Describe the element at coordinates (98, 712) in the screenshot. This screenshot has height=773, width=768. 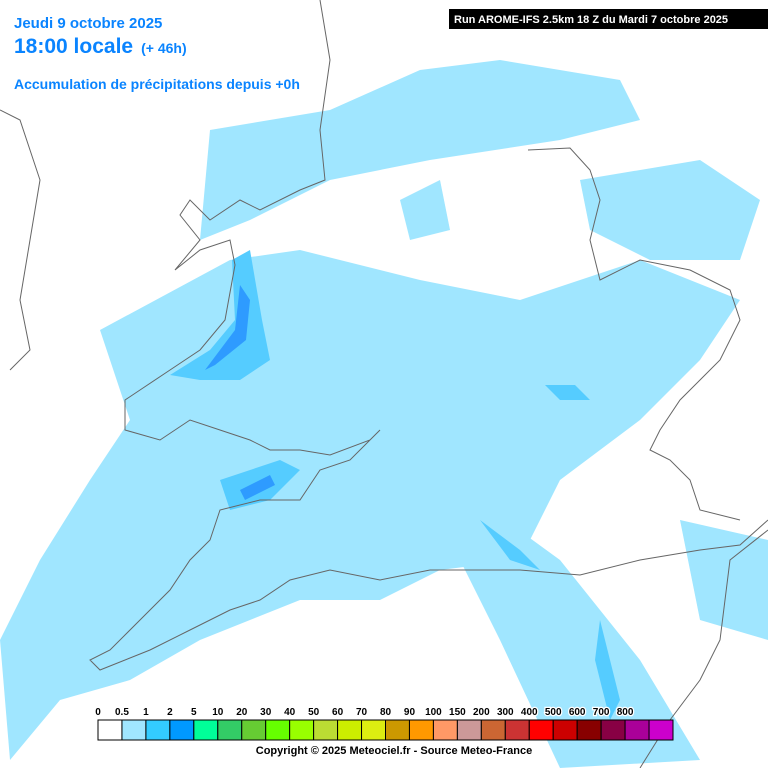
I see `legend-label: 0` at that location.